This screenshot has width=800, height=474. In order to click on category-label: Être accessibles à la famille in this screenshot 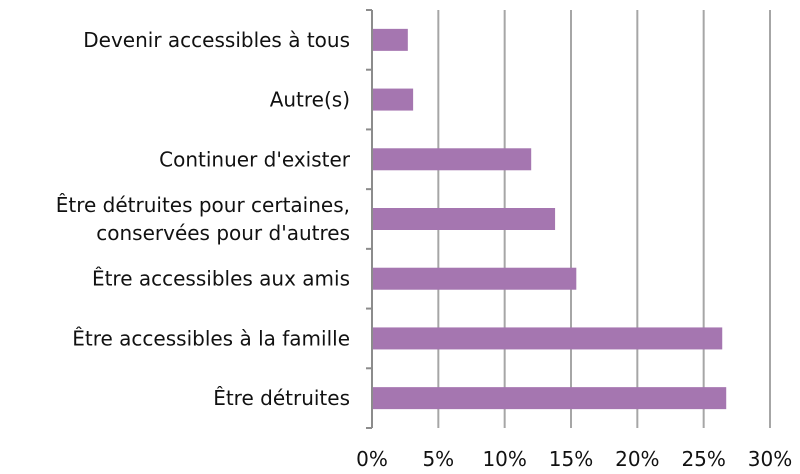, I will do `click(211, 338)`.